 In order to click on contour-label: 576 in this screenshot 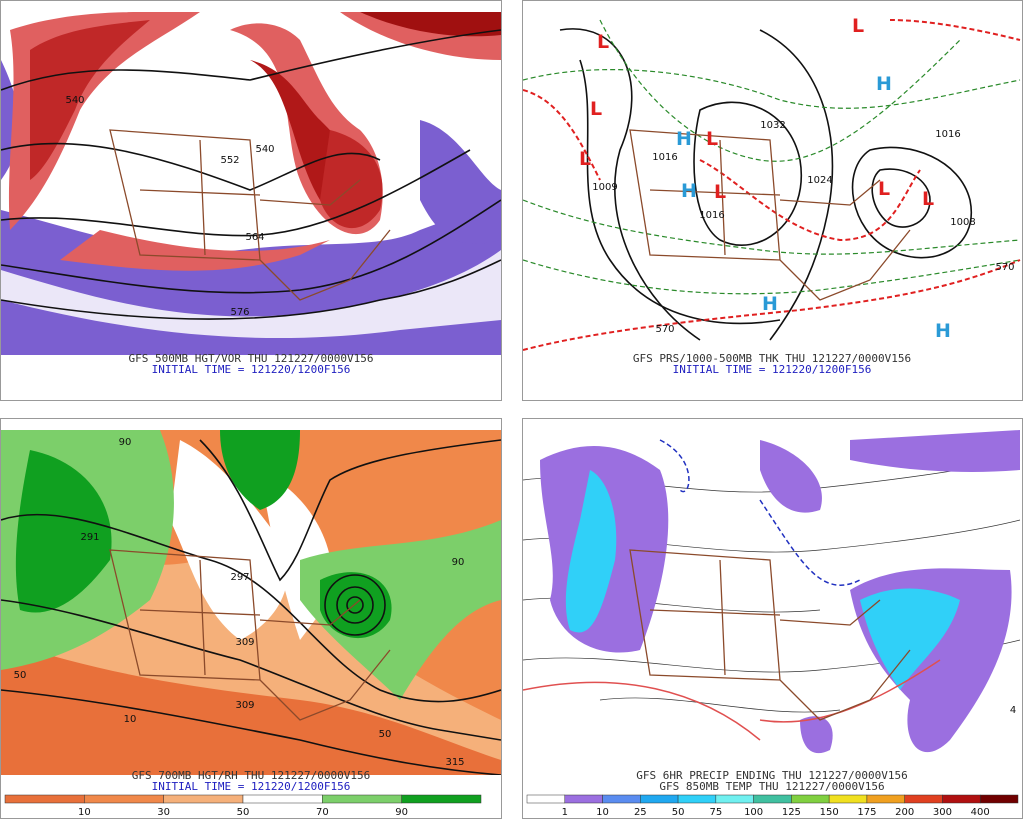, I will do `click(239, 312)`.